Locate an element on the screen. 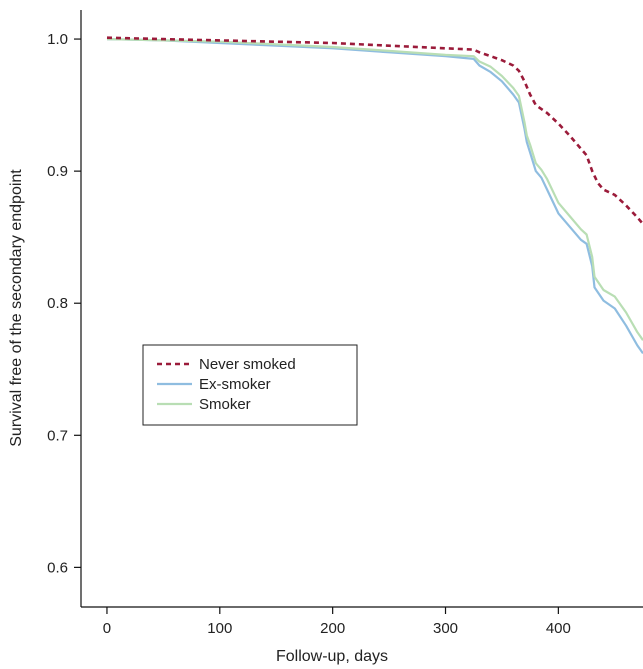 The image size is (643, 669). legend: Never smoked Ex-smoker Smoker is located at coordinates (250, 385).